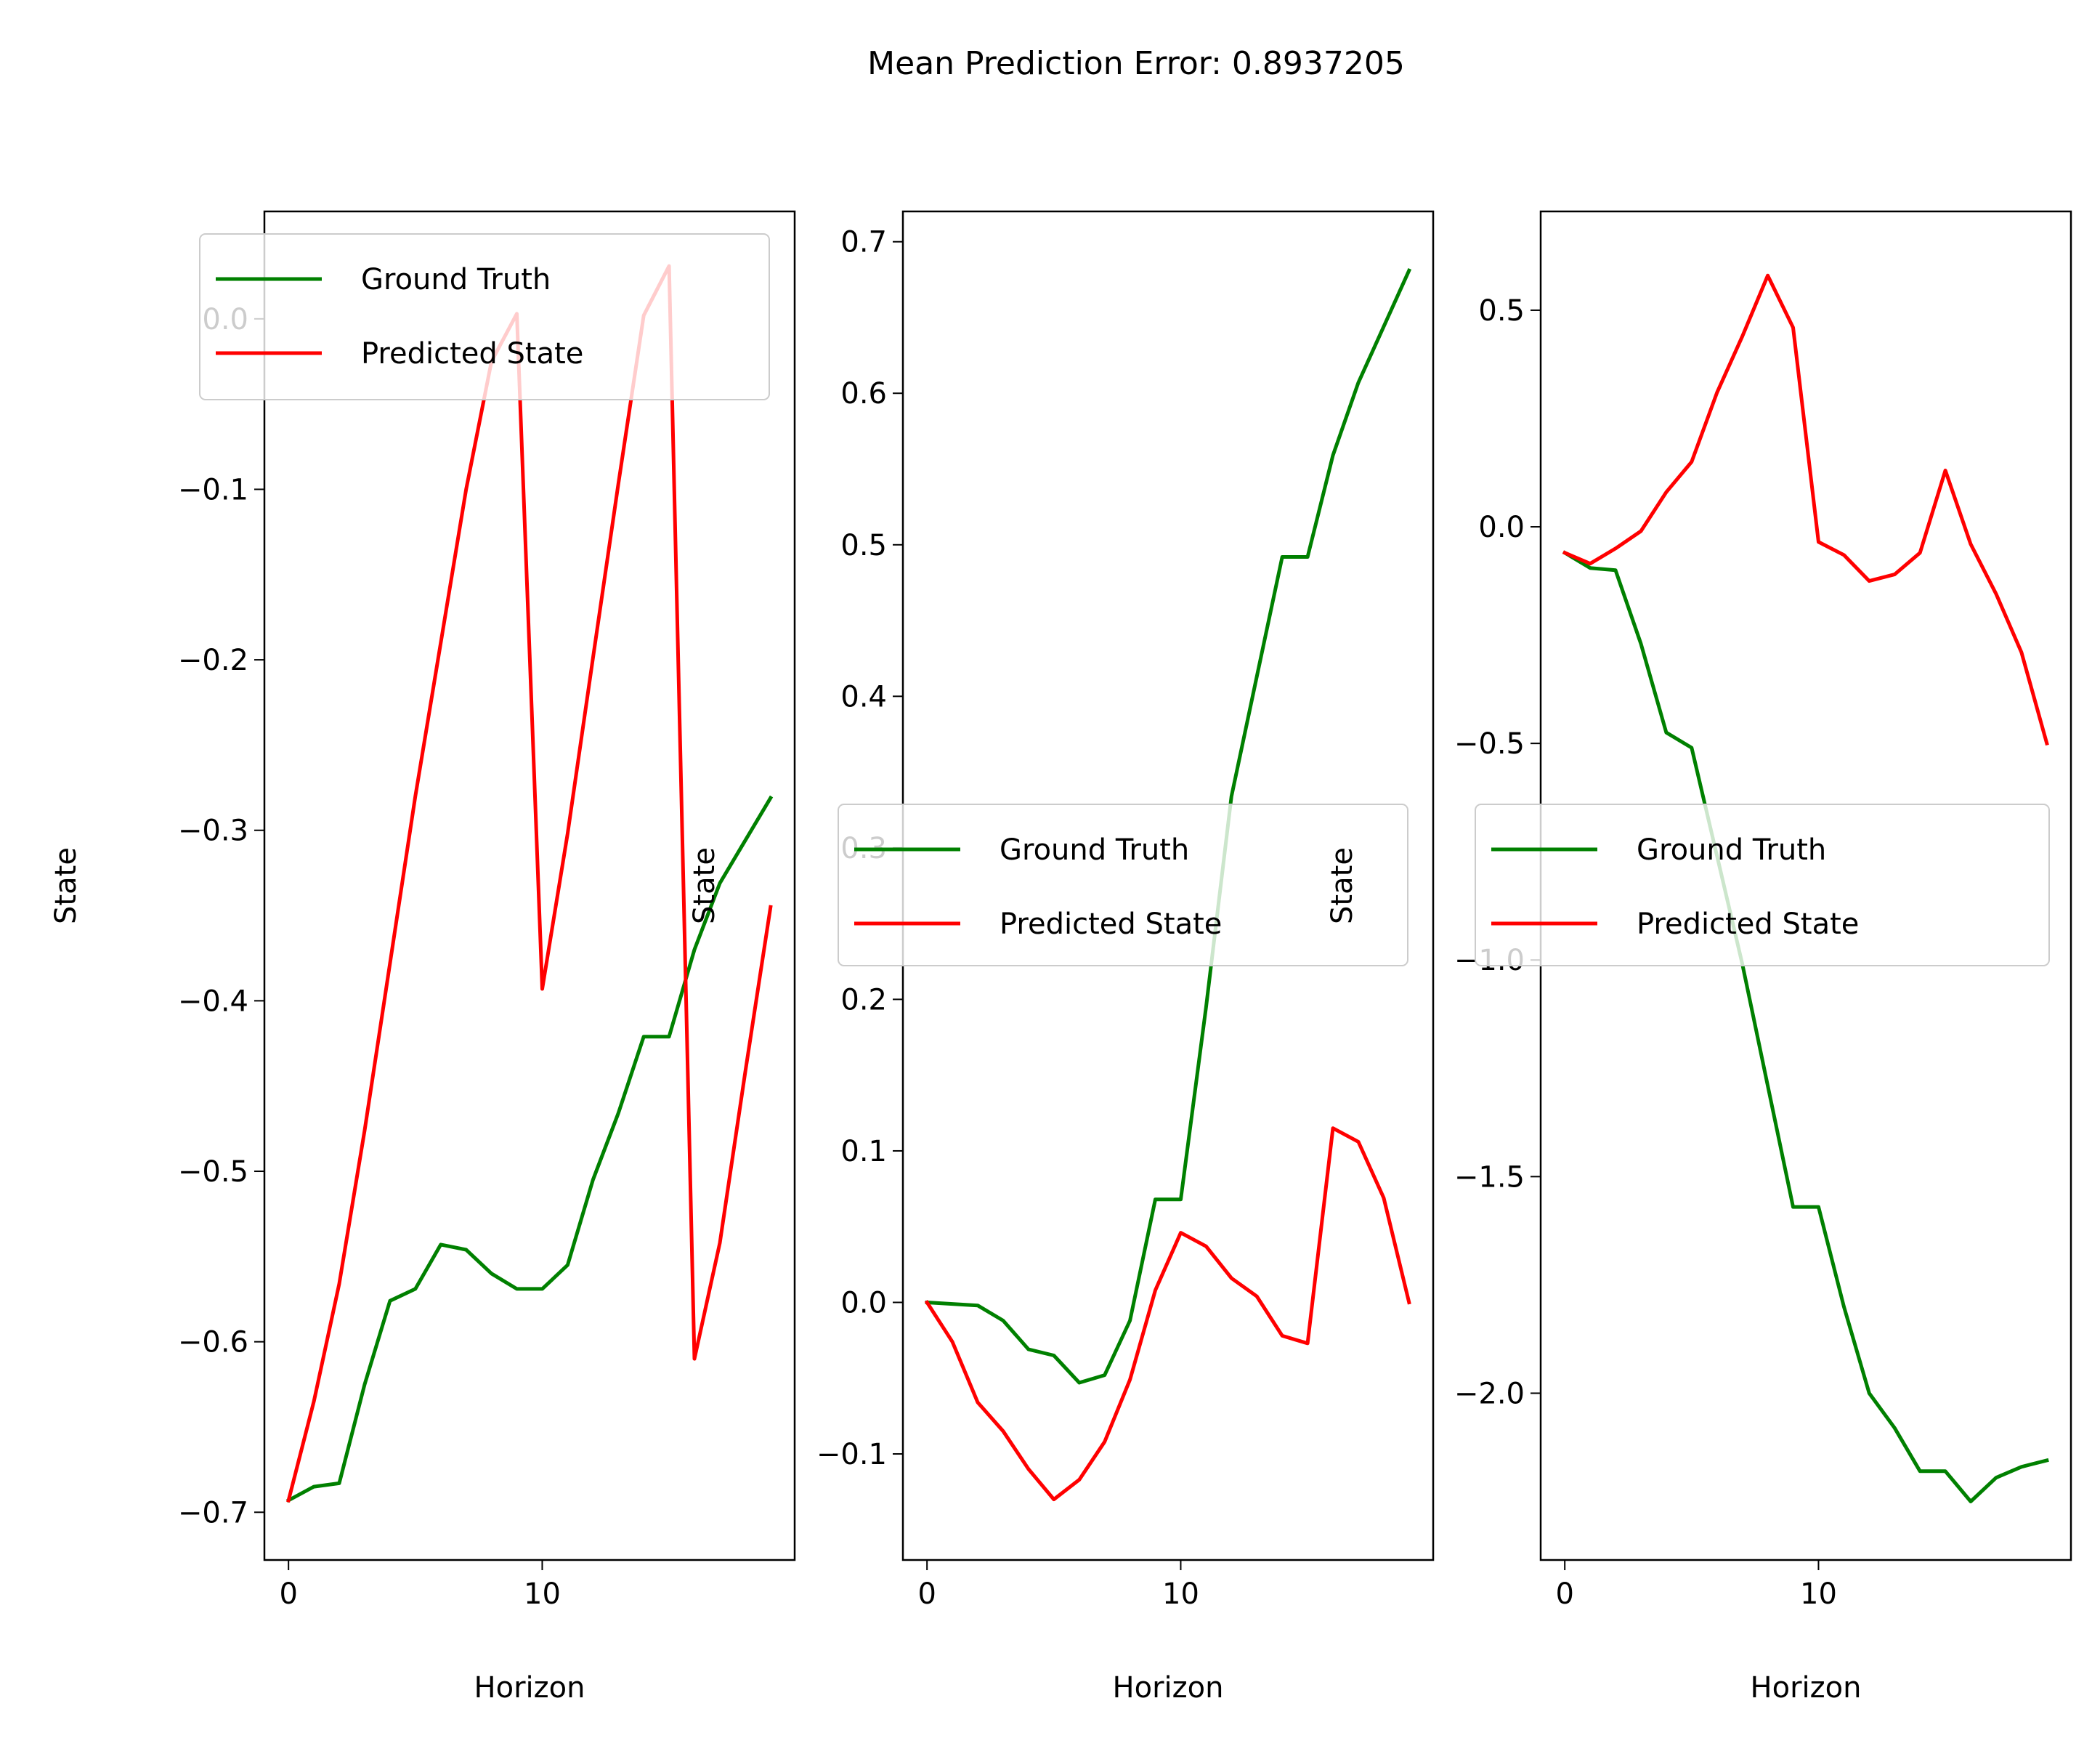 The height and width of the screenshot is (1746, 2100). Describe the element at coordinates (1490, 1177) in the screenshot. I see `y-tick-label: −1.5` at that location.